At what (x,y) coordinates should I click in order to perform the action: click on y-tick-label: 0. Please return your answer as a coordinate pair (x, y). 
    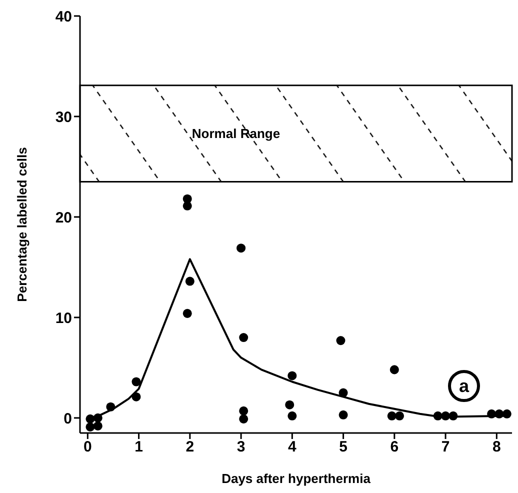
    Looking at the image, I should click on (68, 419).